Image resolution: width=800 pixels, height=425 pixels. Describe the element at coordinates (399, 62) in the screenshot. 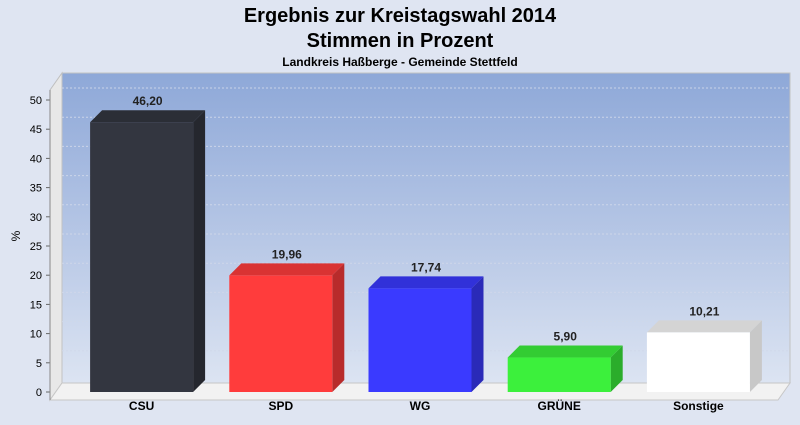

I see `chart-caption: Landkreis Haßberge - Gemeinde Stettfeld` at that location.